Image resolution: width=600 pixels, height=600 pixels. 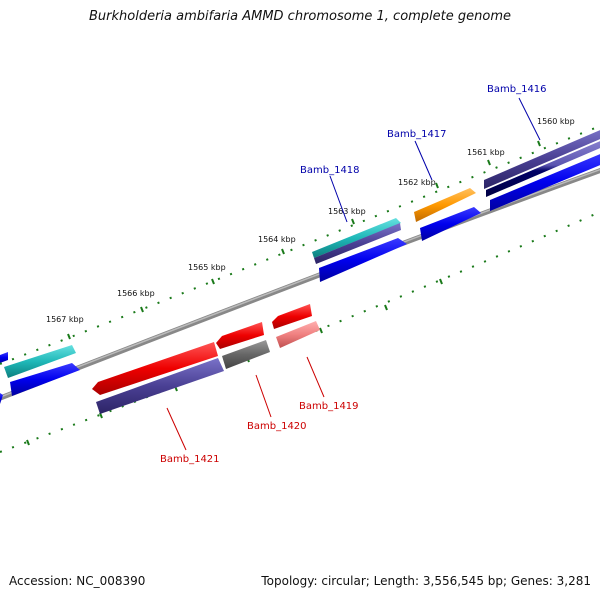 I want to click on gene-label: Bamb_1418, so click(x=330, y=170).